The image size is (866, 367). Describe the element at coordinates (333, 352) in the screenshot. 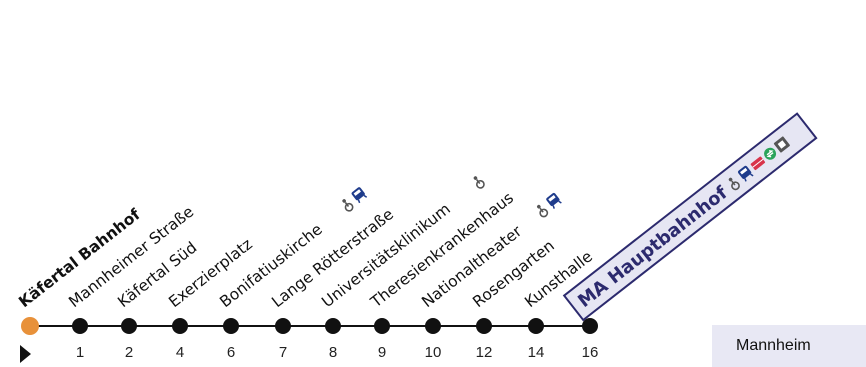

I see `minutes-label: 8` at that location.